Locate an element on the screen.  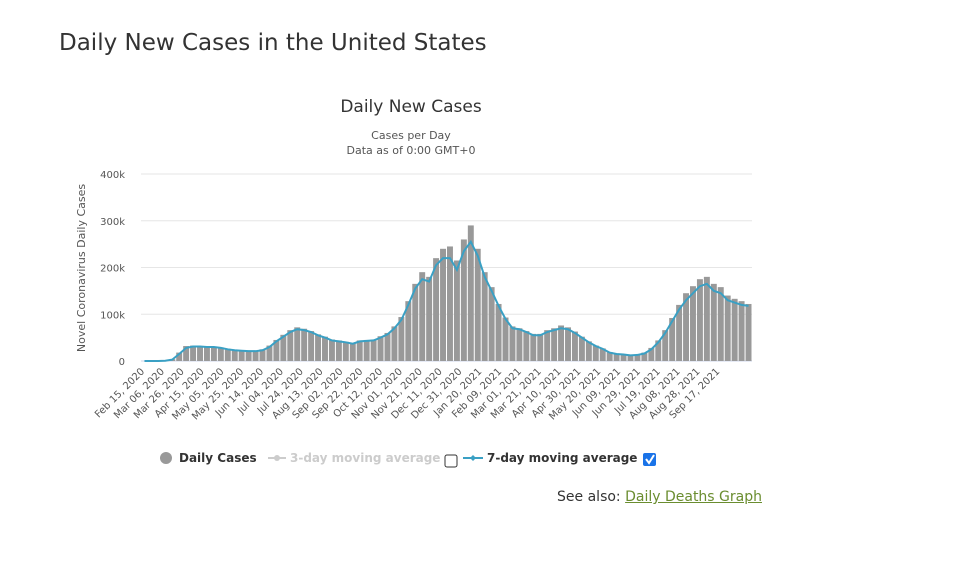
y-tick-label: 0 is located at coordinates (122, 362).